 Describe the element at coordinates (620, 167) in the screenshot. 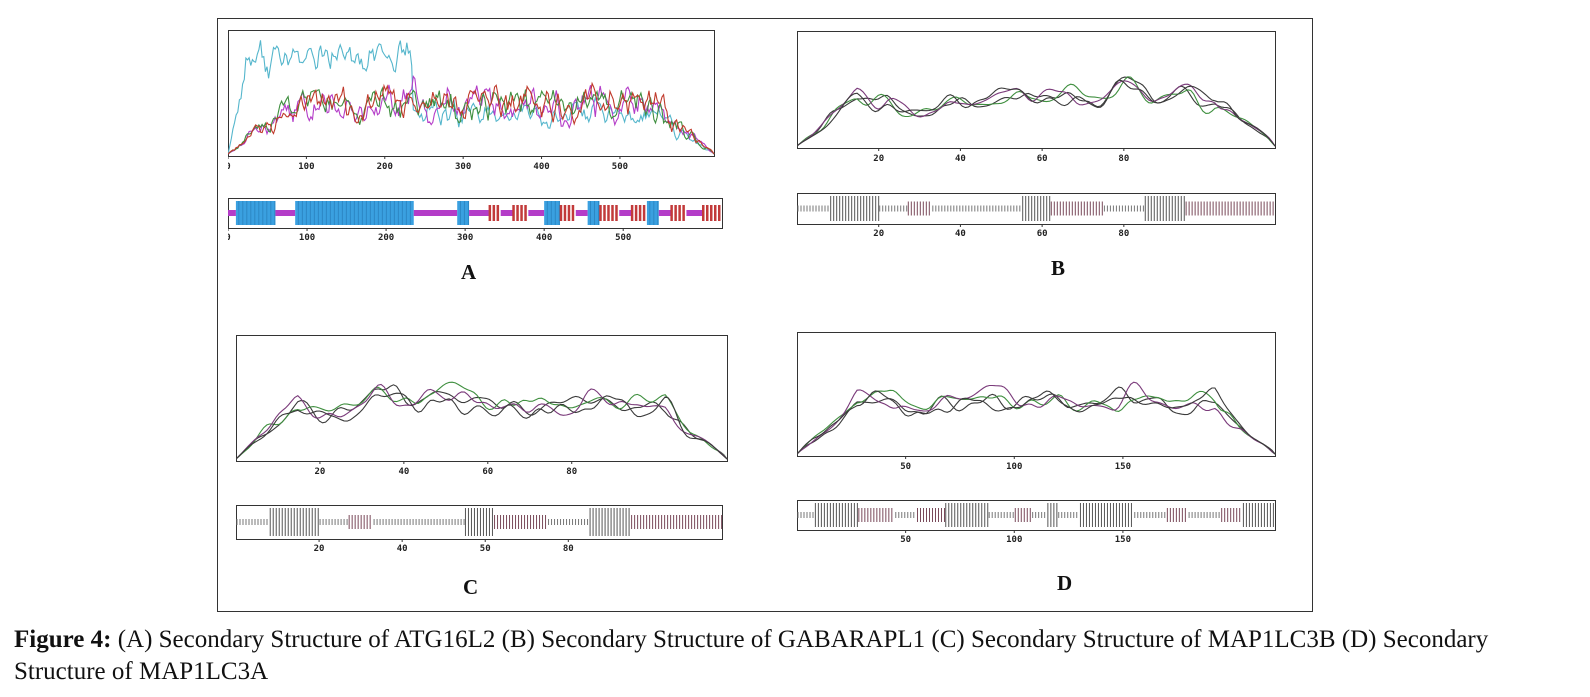

I see `x-tick-label: 500` at that location.